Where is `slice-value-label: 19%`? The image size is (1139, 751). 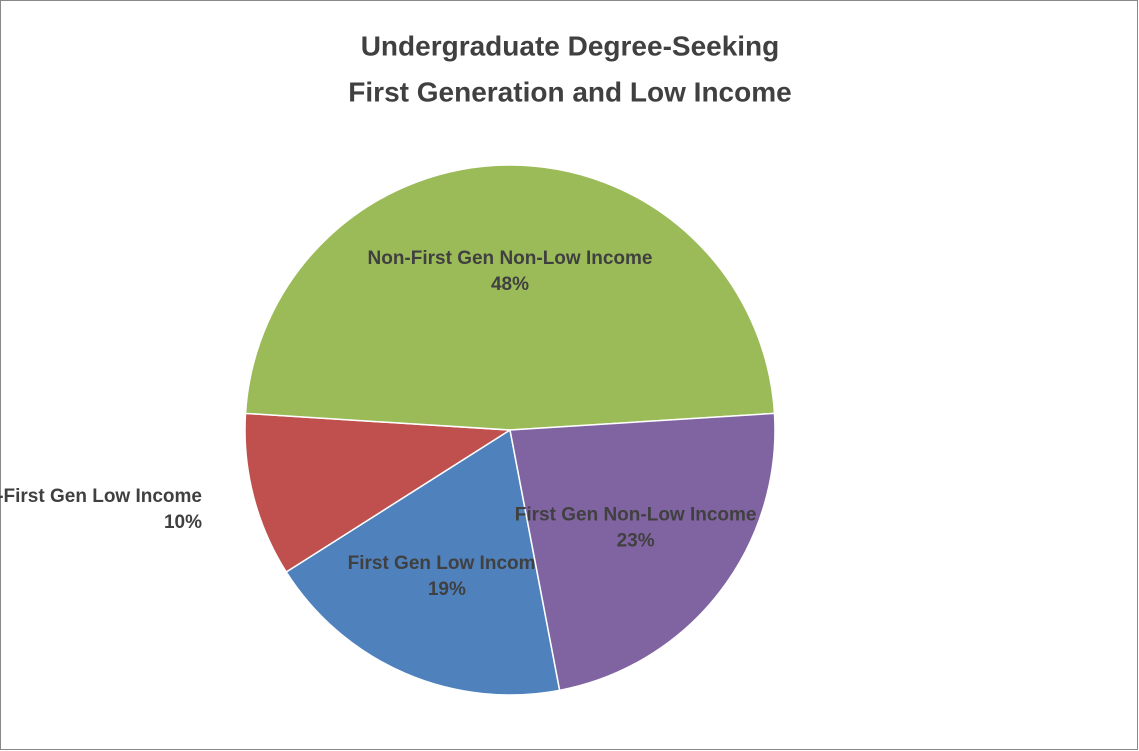 slice-value-label: 19% is located at coordinates (447, 589).